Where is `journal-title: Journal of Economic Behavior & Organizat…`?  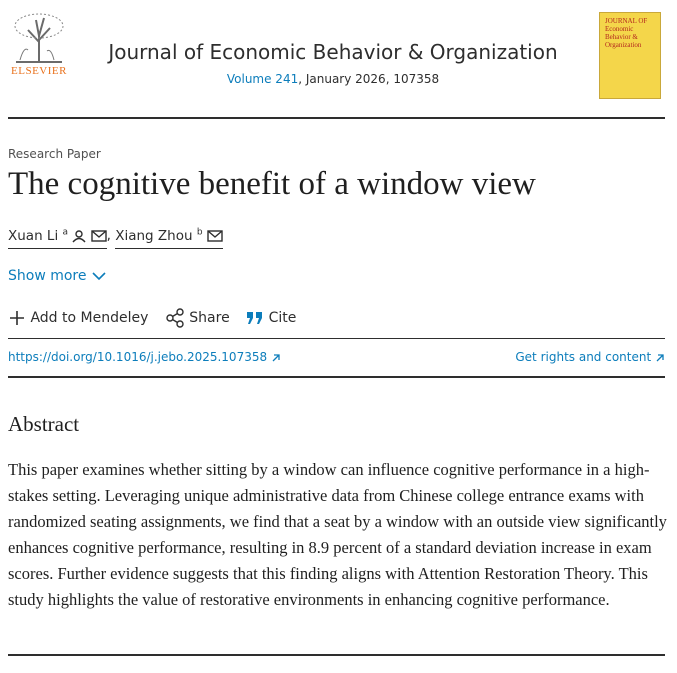 journal-title: Journal of Economic Behavior & Organizat… is located at coordinates (333, 52).